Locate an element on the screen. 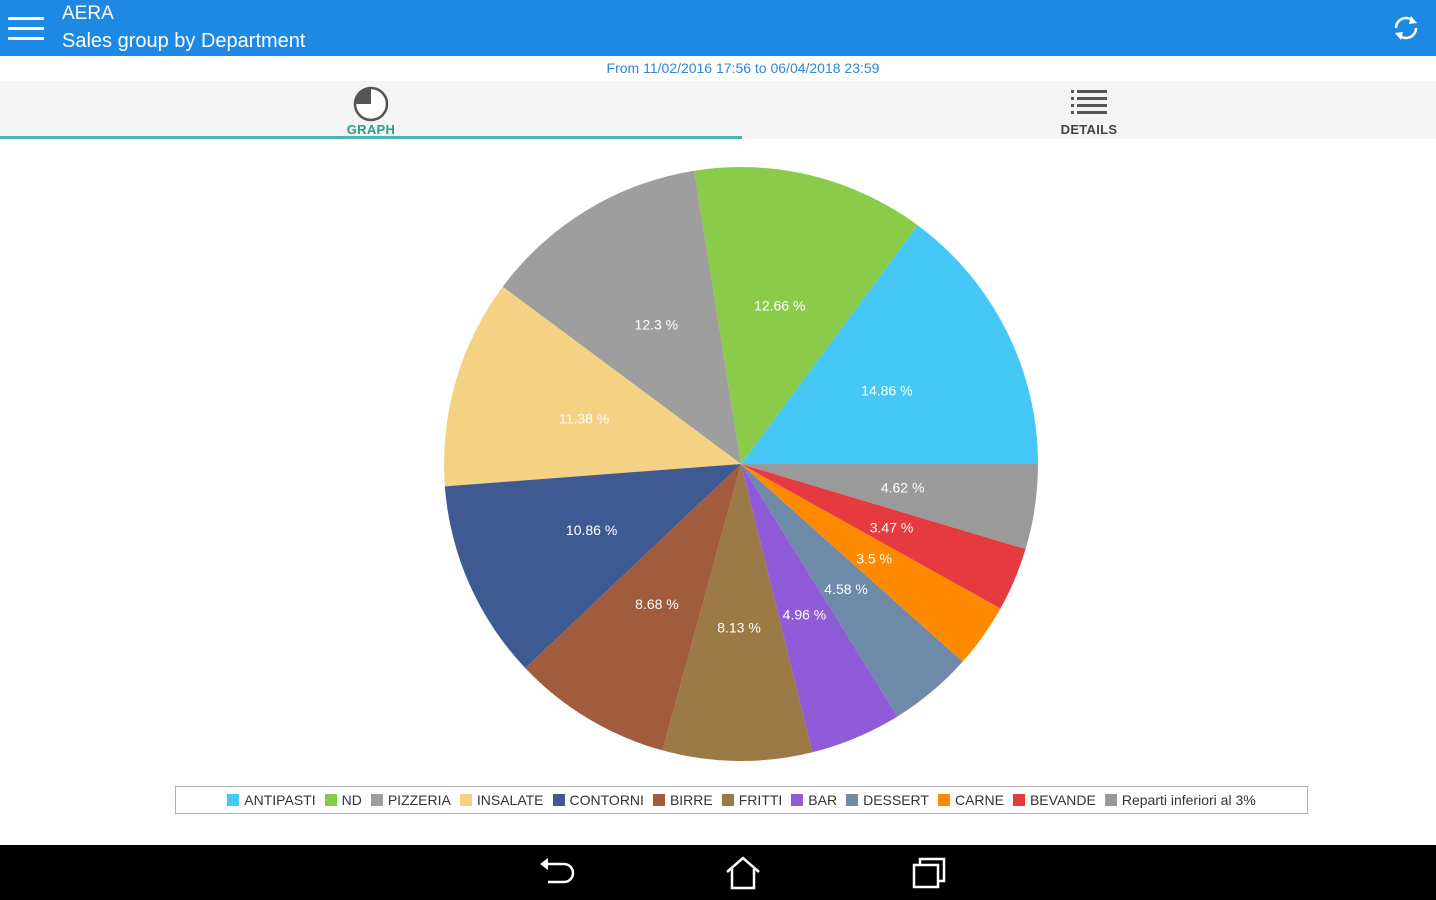 Image resolution: width=1436 pixels, height=900 pixels. legend-label: ANTIPASTI is located at coordinates (280, 800).